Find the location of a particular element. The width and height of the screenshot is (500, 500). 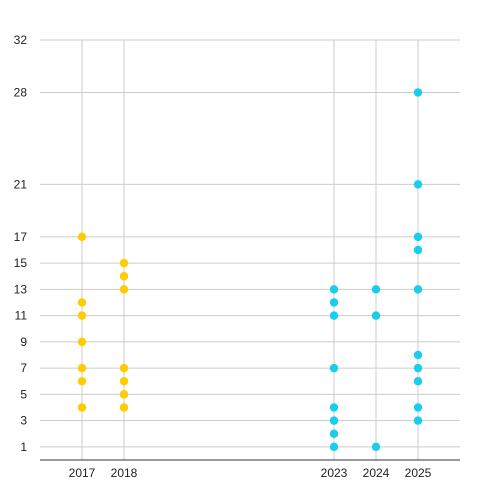

y-tick-label: 3 is located at coordinates (23, 421).